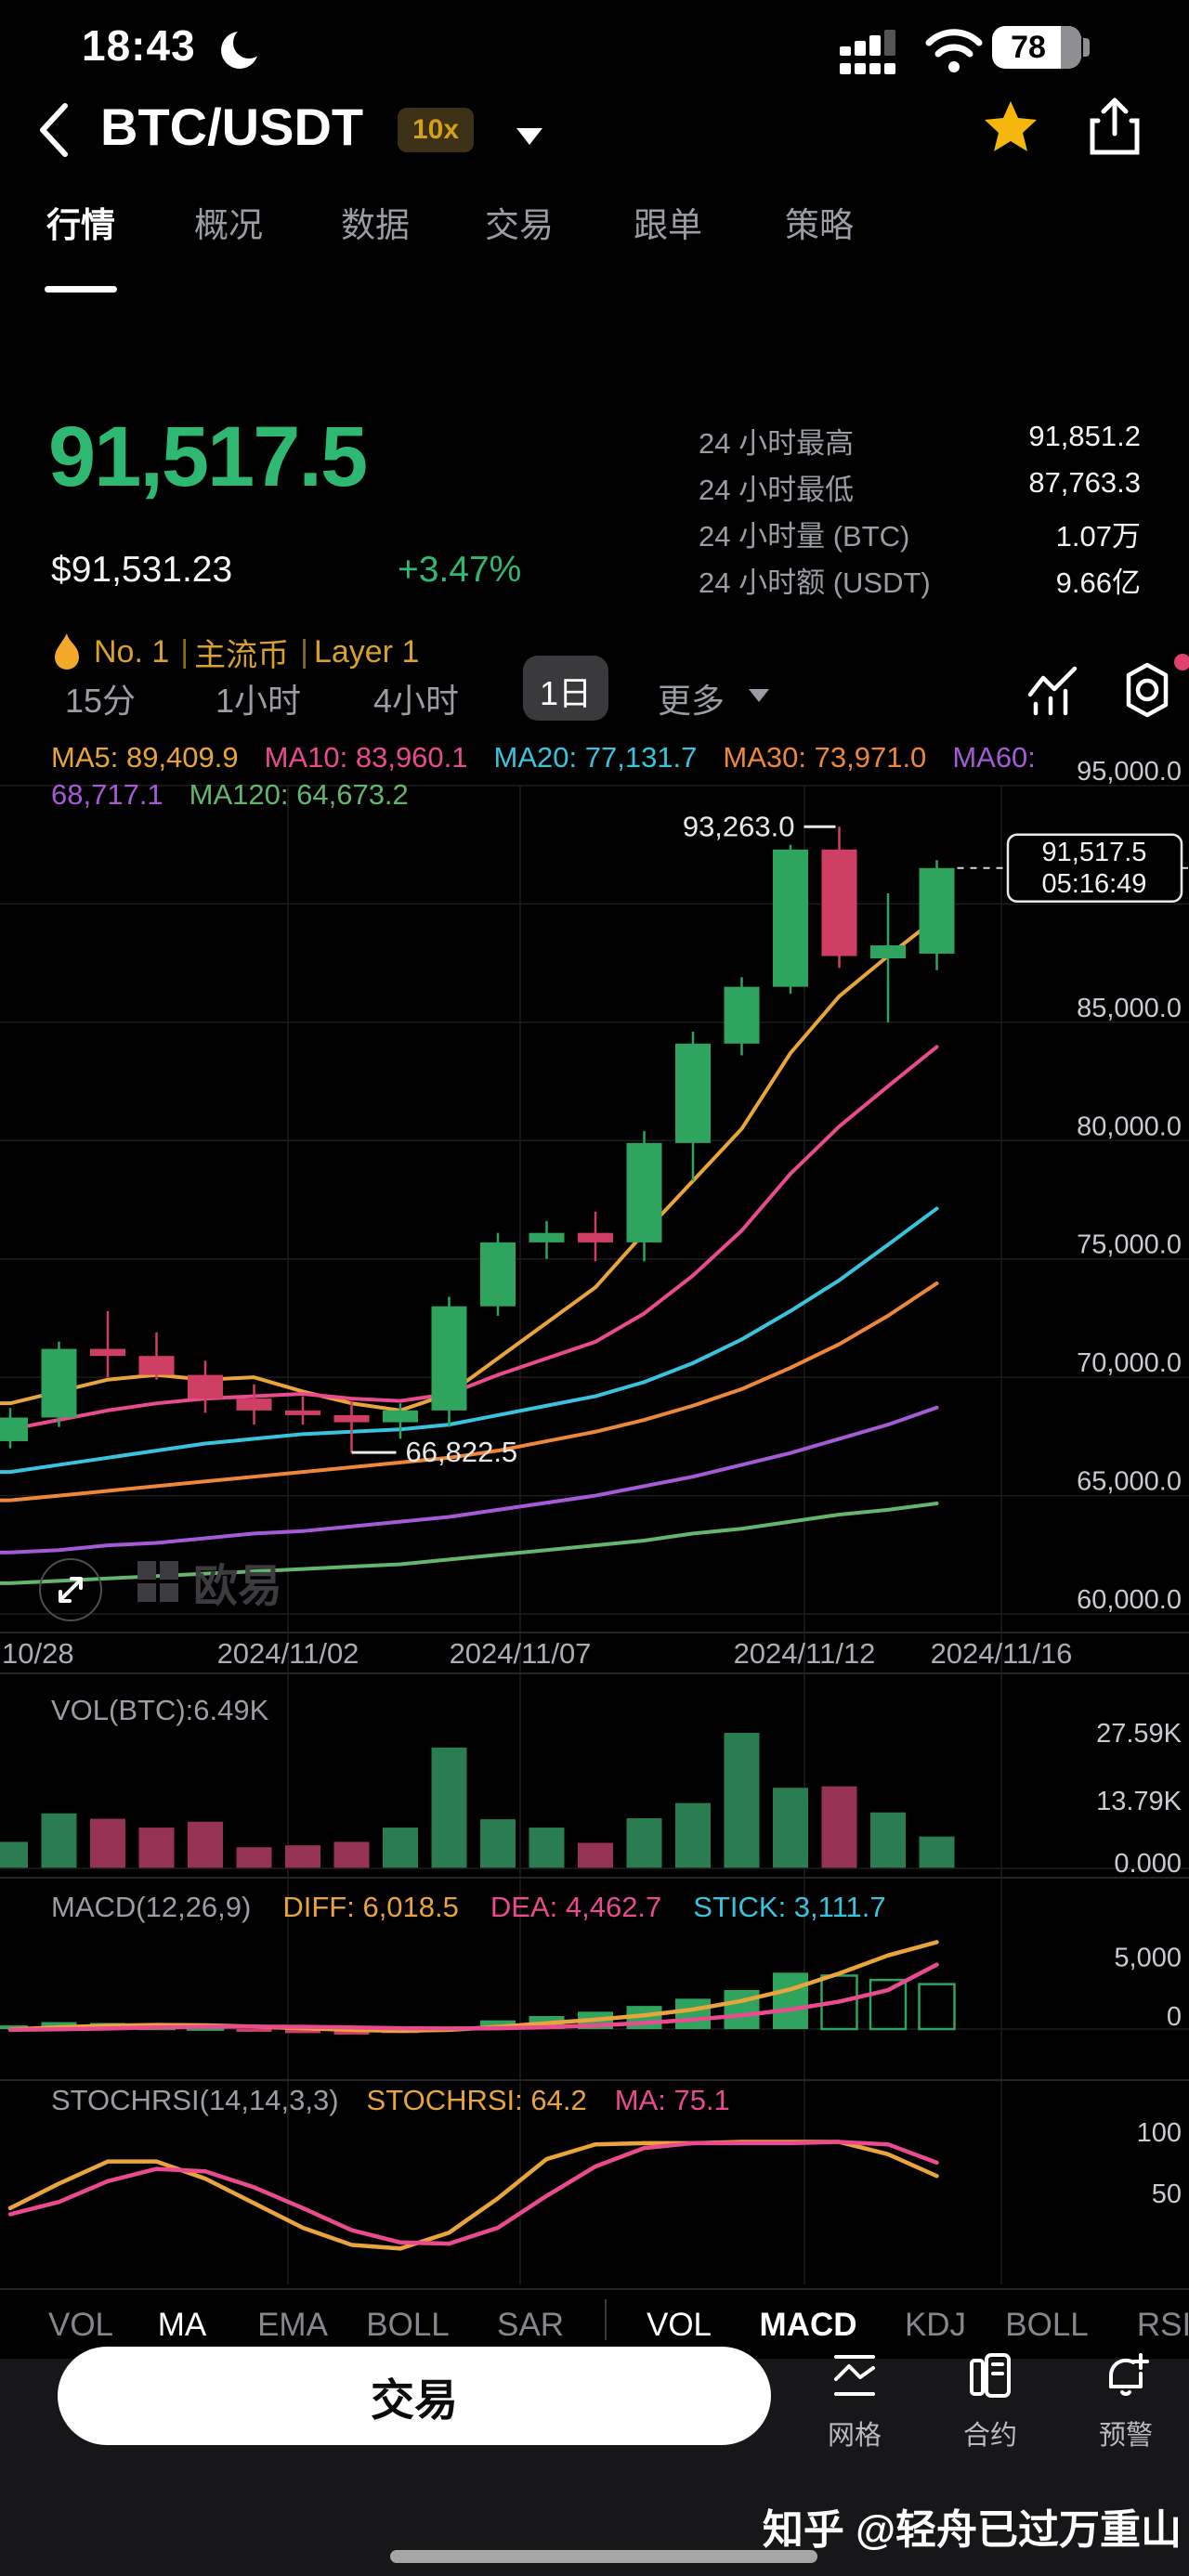  What do you see at coordinates (71, 1589) in the screenshot?
I see `fullscreen-expand-button` at bounding box center [71, 1589].